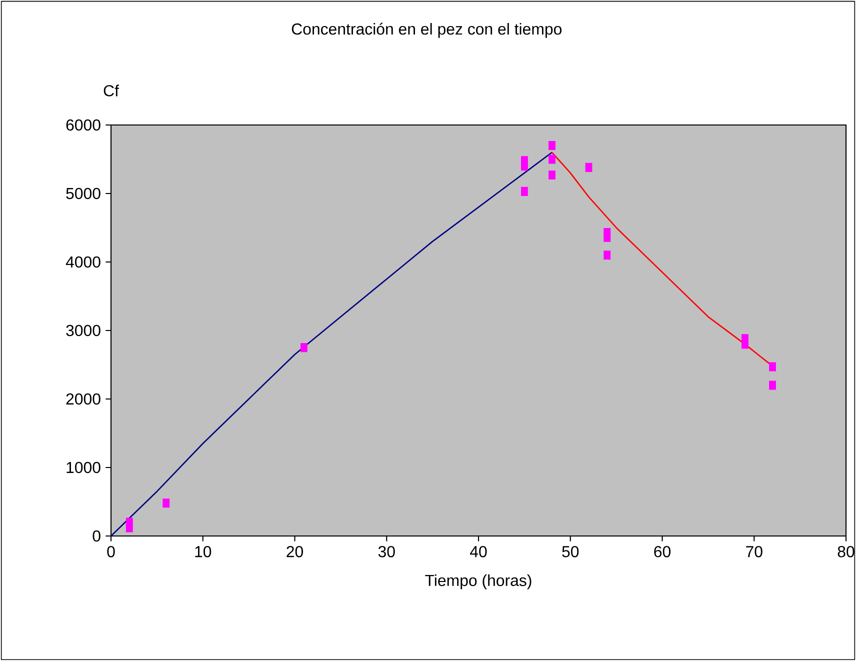 The image size is (856, 661). Describe the element at coordinates (846, 552) in the screenshot. I see `x-tick-label: 80` at that location.